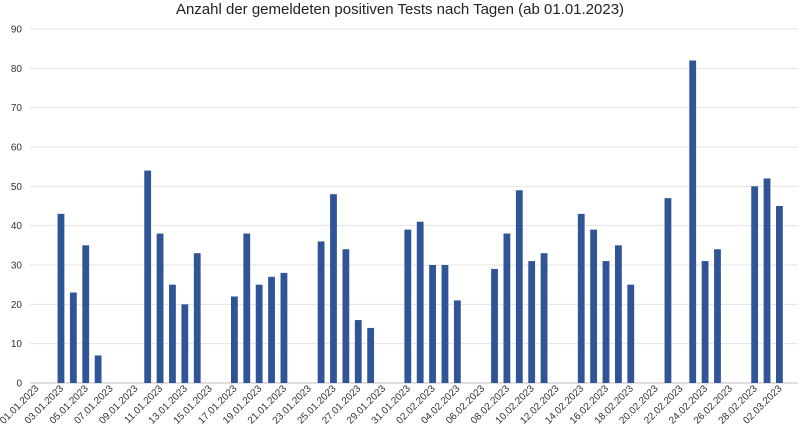  Describe the element at coordinates (17, 108) in the screenshot. I see `y-tick-label: 70` at that location.